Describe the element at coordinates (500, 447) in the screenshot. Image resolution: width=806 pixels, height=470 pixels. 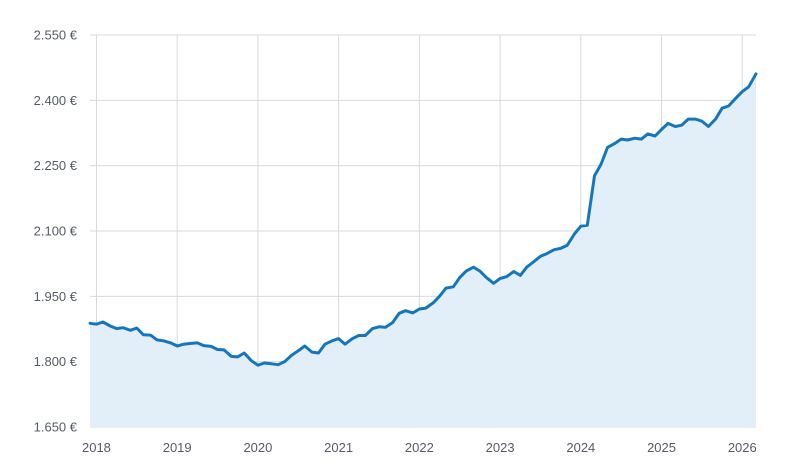
I see `x-tick-label: 2023` at that location.